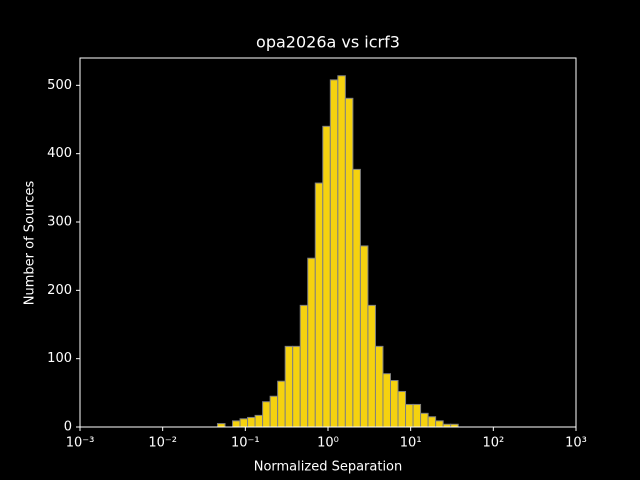  What do you see at coordinates (328, 443) in the screenshot?
I see `x-tick-label: 10⁰` at bounding box center [328, 443].